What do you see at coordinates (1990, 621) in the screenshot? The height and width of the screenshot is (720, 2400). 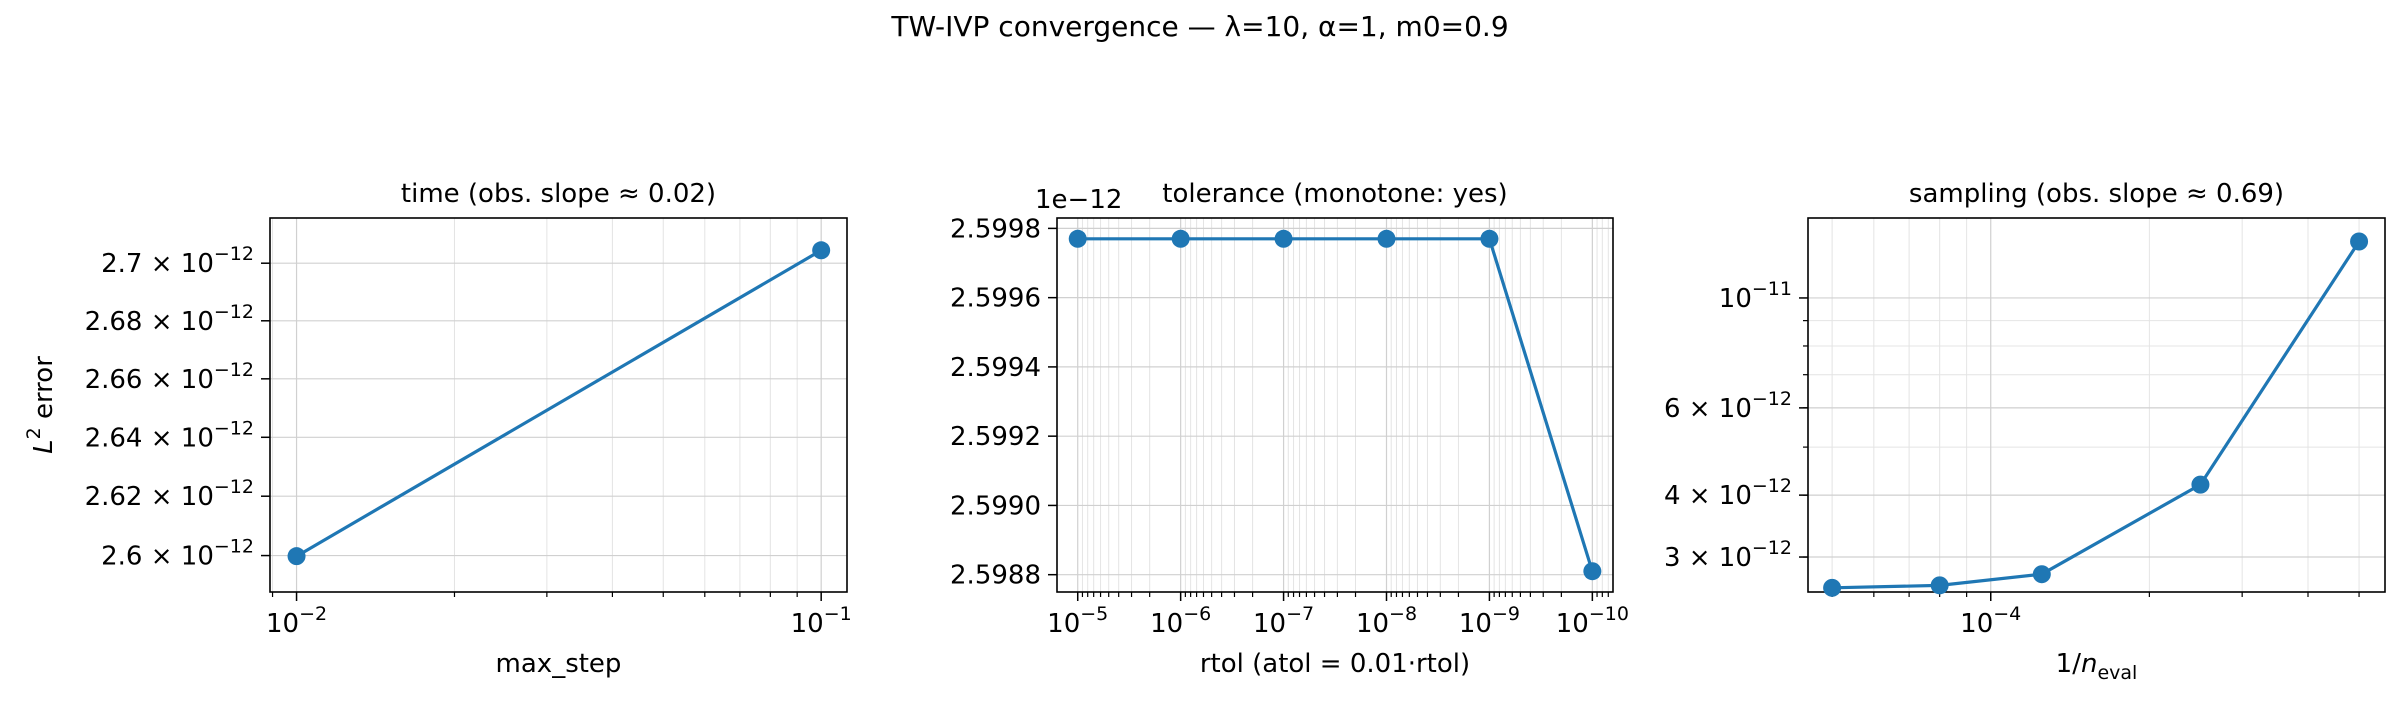 I see `x-tick-label: 10⁻⁴` at bounding box center [1990, 621].